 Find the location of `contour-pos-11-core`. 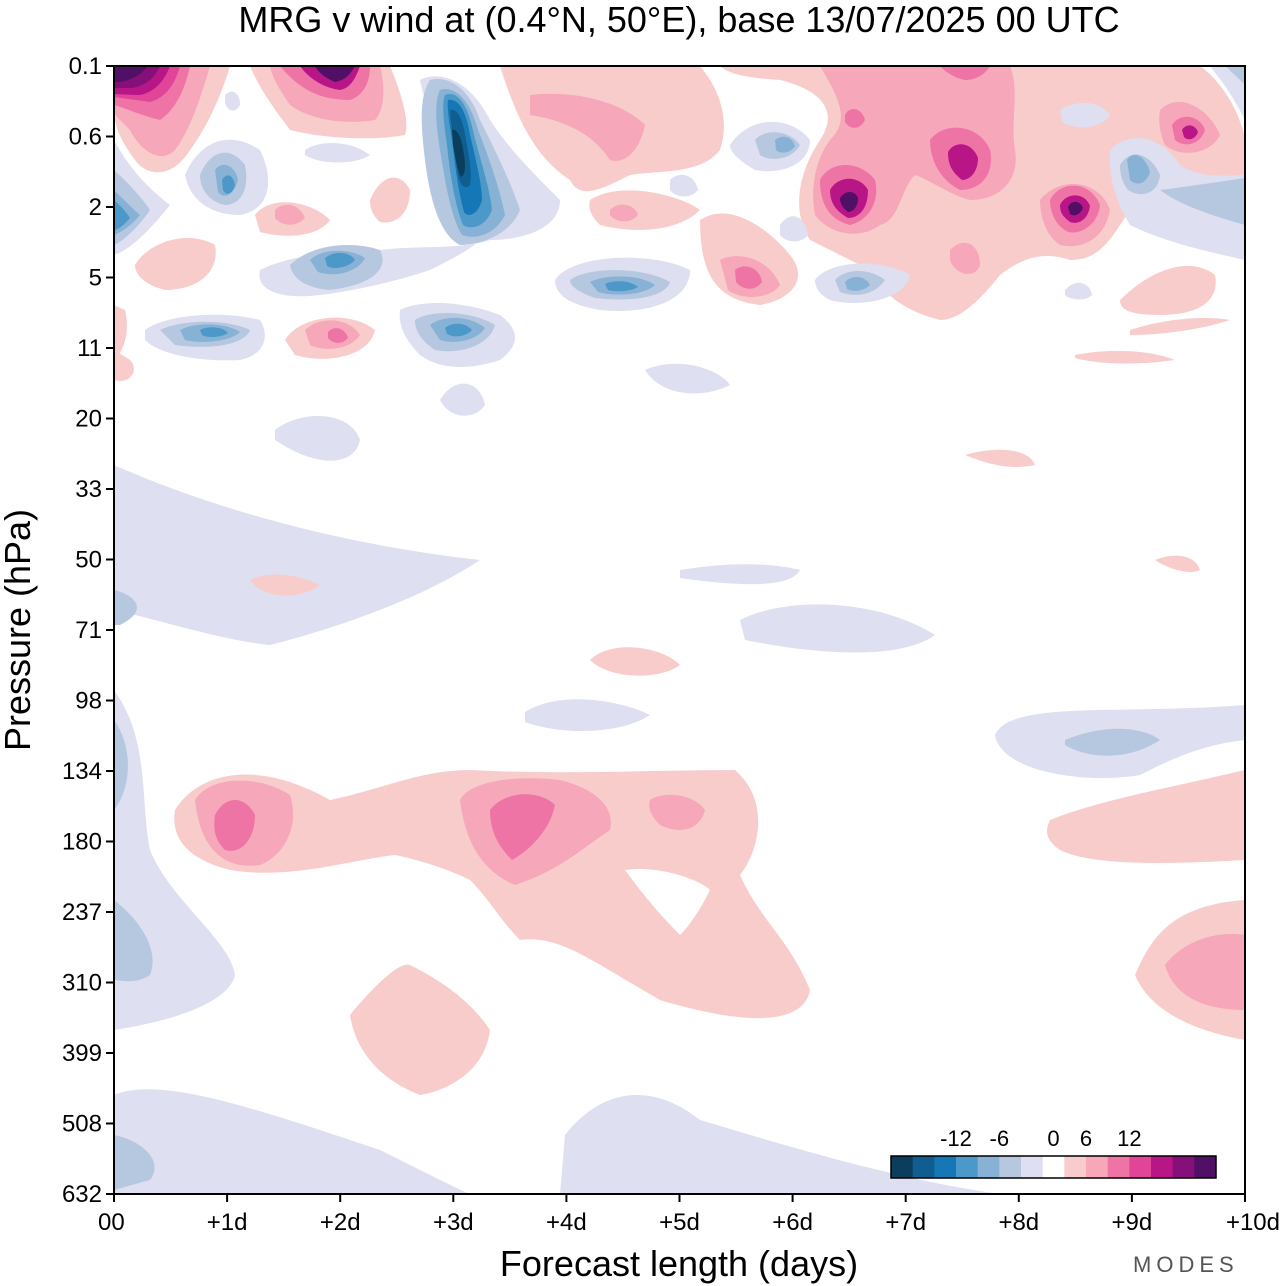

contour-pos-11-core is located at coordinates (338, 335).